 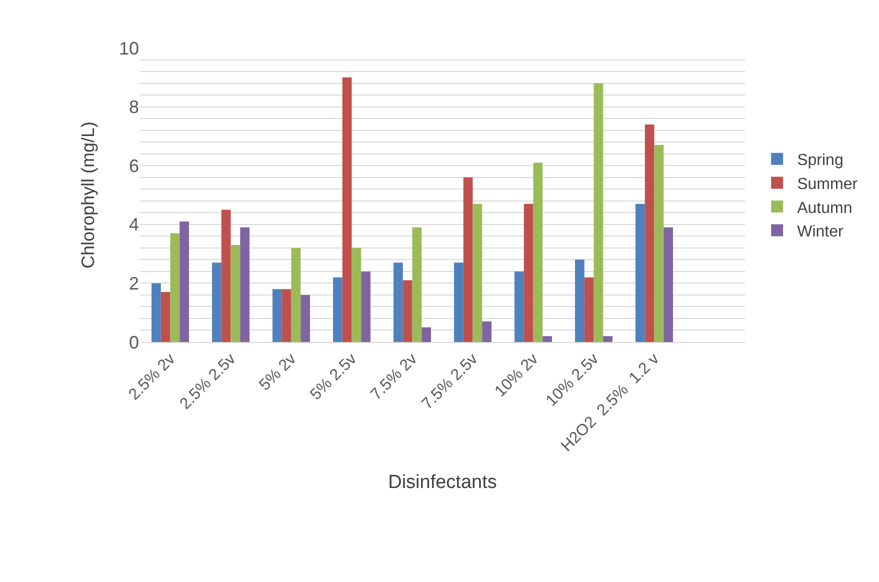 What do you see at coordinates (133, 166) in the screenshot?
I see `y-tick-label: 6` at bounding box center [133, 166].